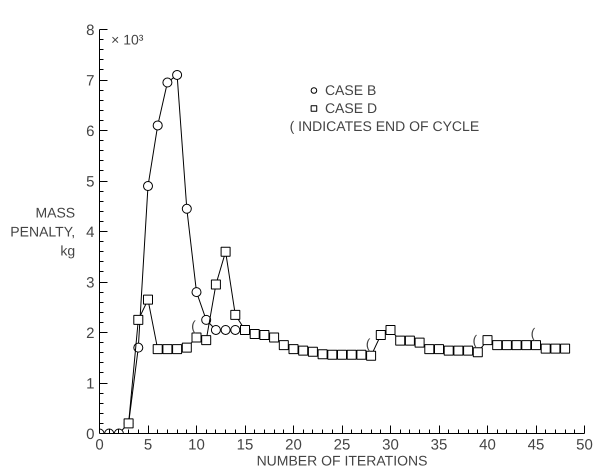 This screenshot has height=474, width=615. Describe the element at coordinates (90, 434) in the screenshot. I see `y-tick-label: 0` at that location.